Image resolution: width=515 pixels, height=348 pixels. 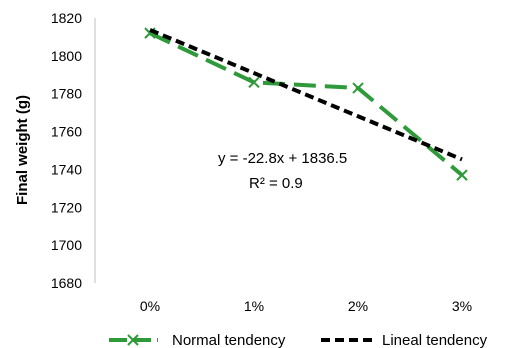 I want to click on y-tick-label: 1700, so click(x=66, y=245).